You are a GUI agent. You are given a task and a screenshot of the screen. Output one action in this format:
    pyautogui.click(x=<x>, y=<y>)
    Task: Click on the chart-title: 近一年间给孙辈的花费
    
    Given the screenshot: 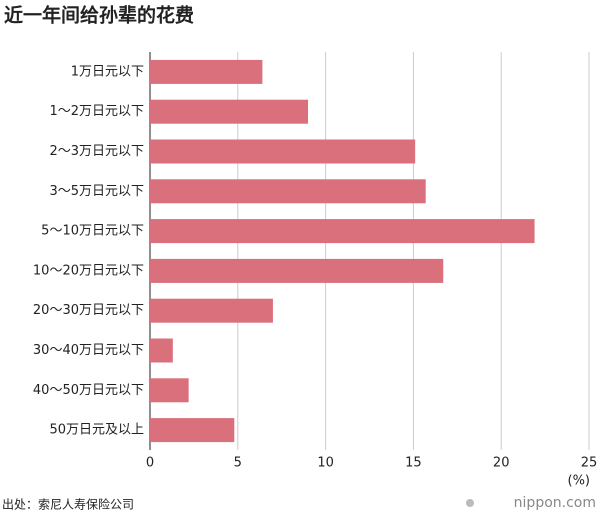 What is the action you would take?
    pyautogui.click(x=99, y=15)
    